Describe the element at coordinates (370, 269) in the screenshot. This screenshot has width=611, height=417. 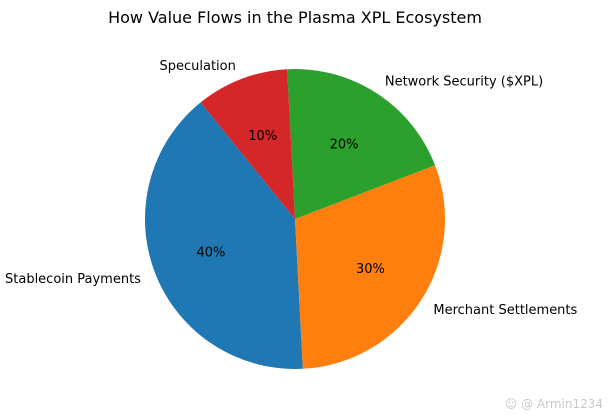
I see `pie-pct-label-1: 30%` at that location.